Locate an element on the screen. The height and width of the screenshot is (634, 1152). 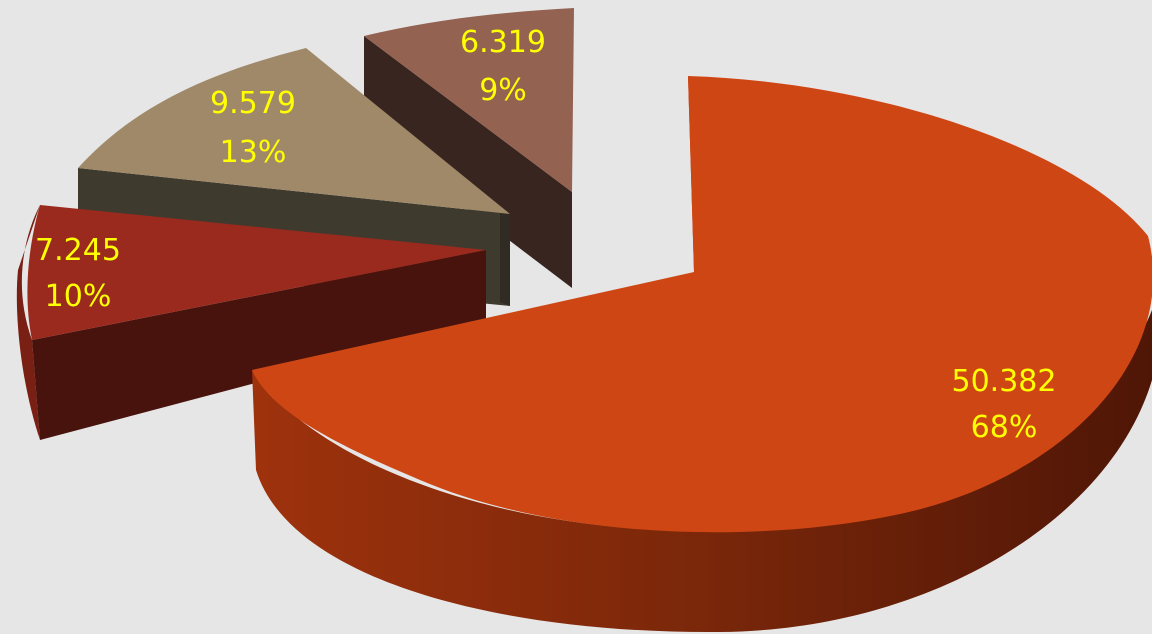
slice-3-value-label: 9.579 is located at coordinates (253, 103).